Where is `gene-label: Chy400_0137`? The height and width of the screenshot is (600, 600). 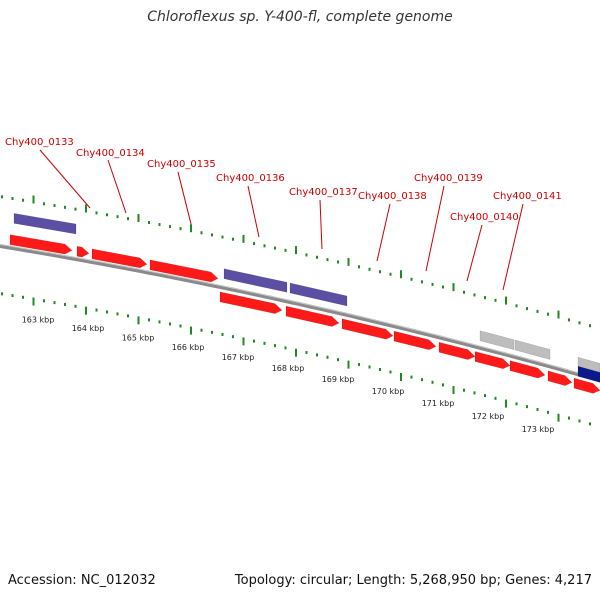
gene-label: Chy400_0137 is located at coordinates (323, 192).